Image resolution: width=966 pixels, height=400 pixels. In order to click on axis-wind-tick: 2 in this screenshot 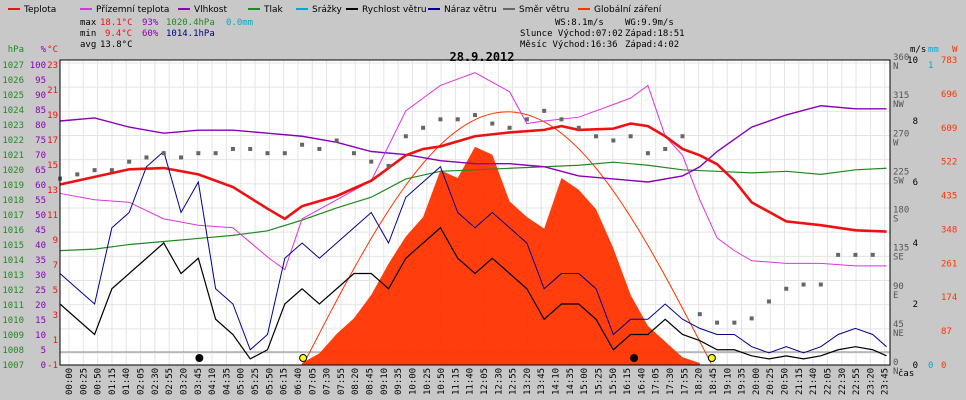, I will do `click(915, 305)`.